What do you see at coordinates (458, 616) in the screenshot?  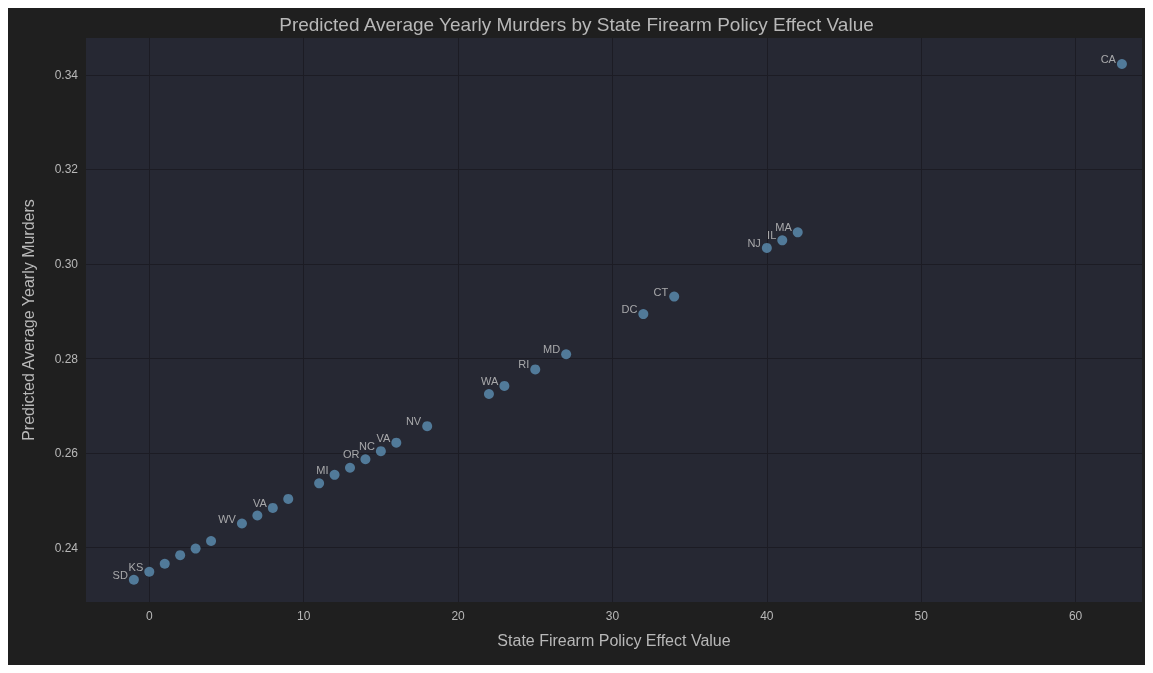 I see `x-tick-label: 20` at bounding box center [458, 616].